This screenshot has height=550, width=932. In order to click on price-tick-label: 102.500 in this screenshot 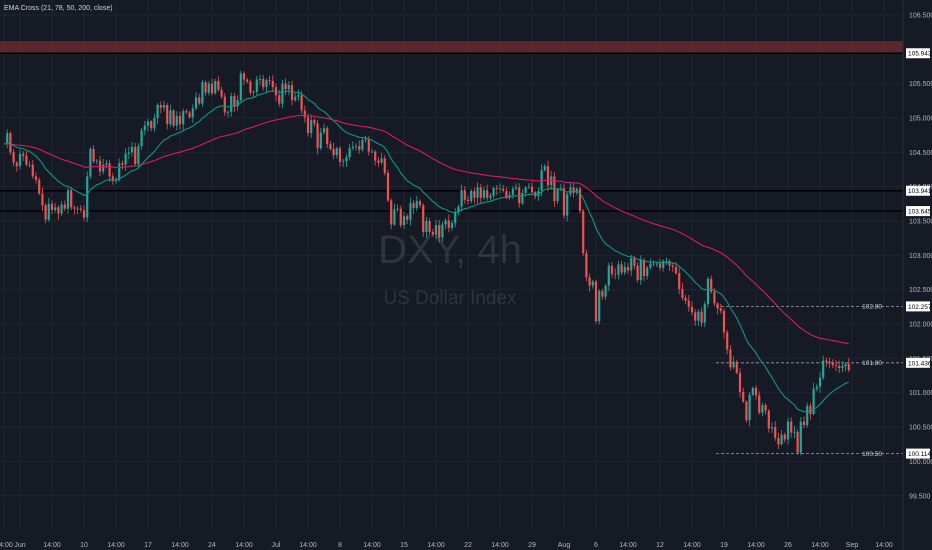, I will do `click(920, 290)`.